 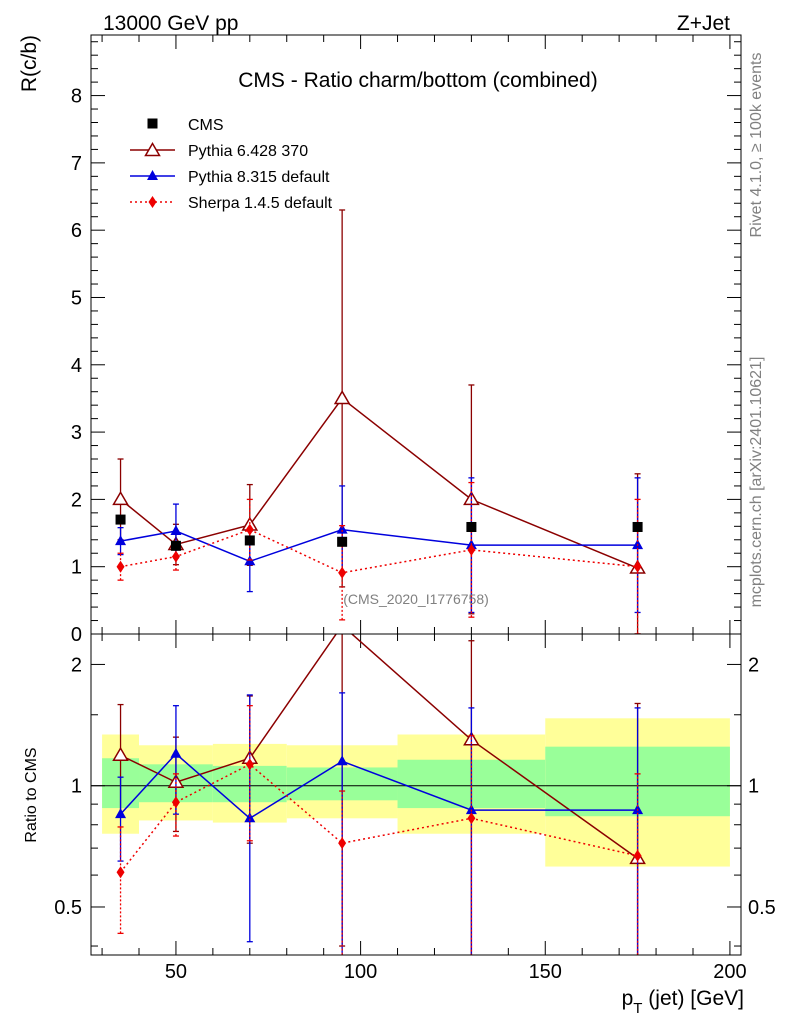 I want to click on chart-title: CMS - Ratio charm/bottom (combined), so click(x=417, y=80).